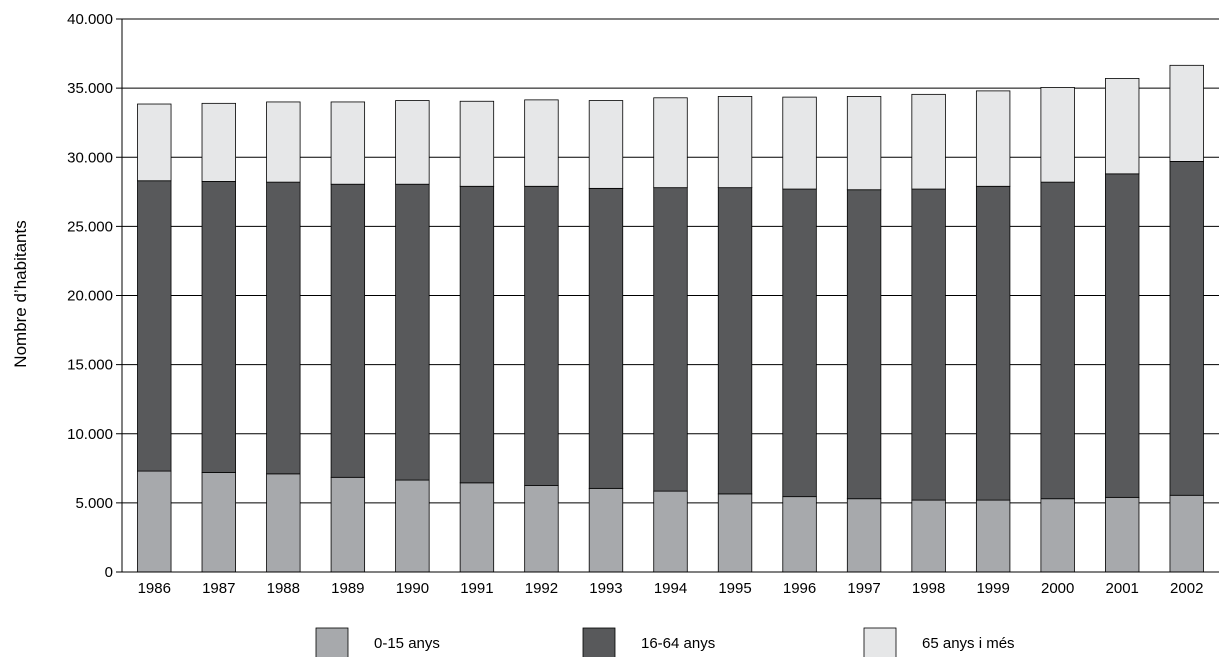 The height and width of the screenshot is (657, 1221). Describe the element at coordinates (799, 588) in the screenshot. I see `x-tick-label: 1996` at that location.